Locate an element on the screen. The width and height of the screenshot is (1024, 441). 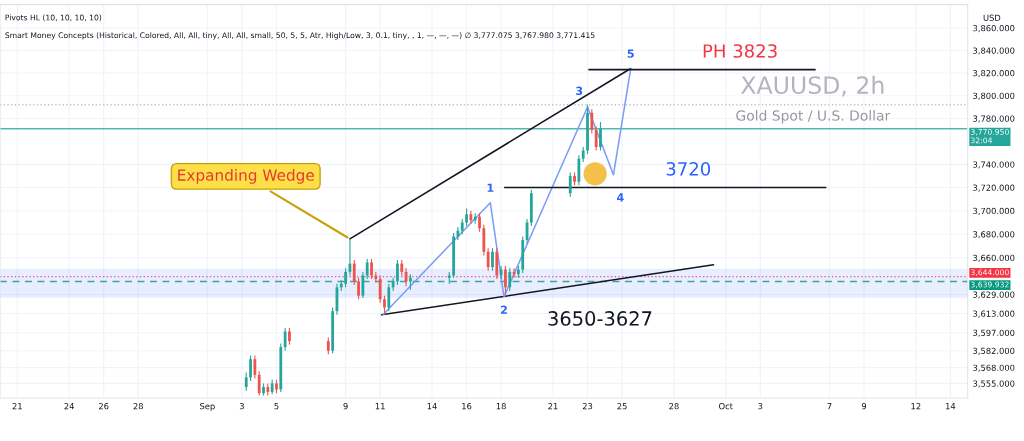
y-tick-label: 3,780.000 is located at coordinates (994, 119).